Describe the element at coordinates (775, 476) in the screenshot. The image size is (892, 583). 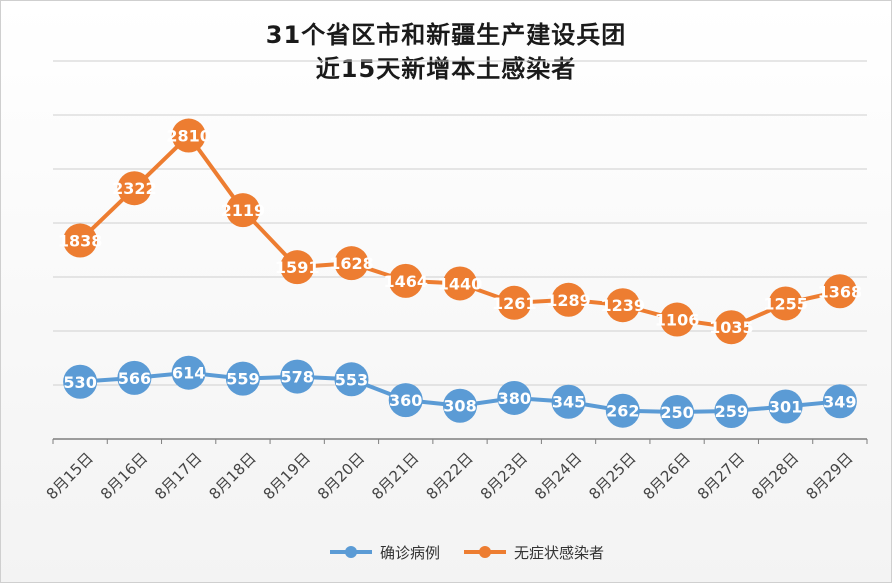
I see `x-tick-label: 8月28日` at that location.